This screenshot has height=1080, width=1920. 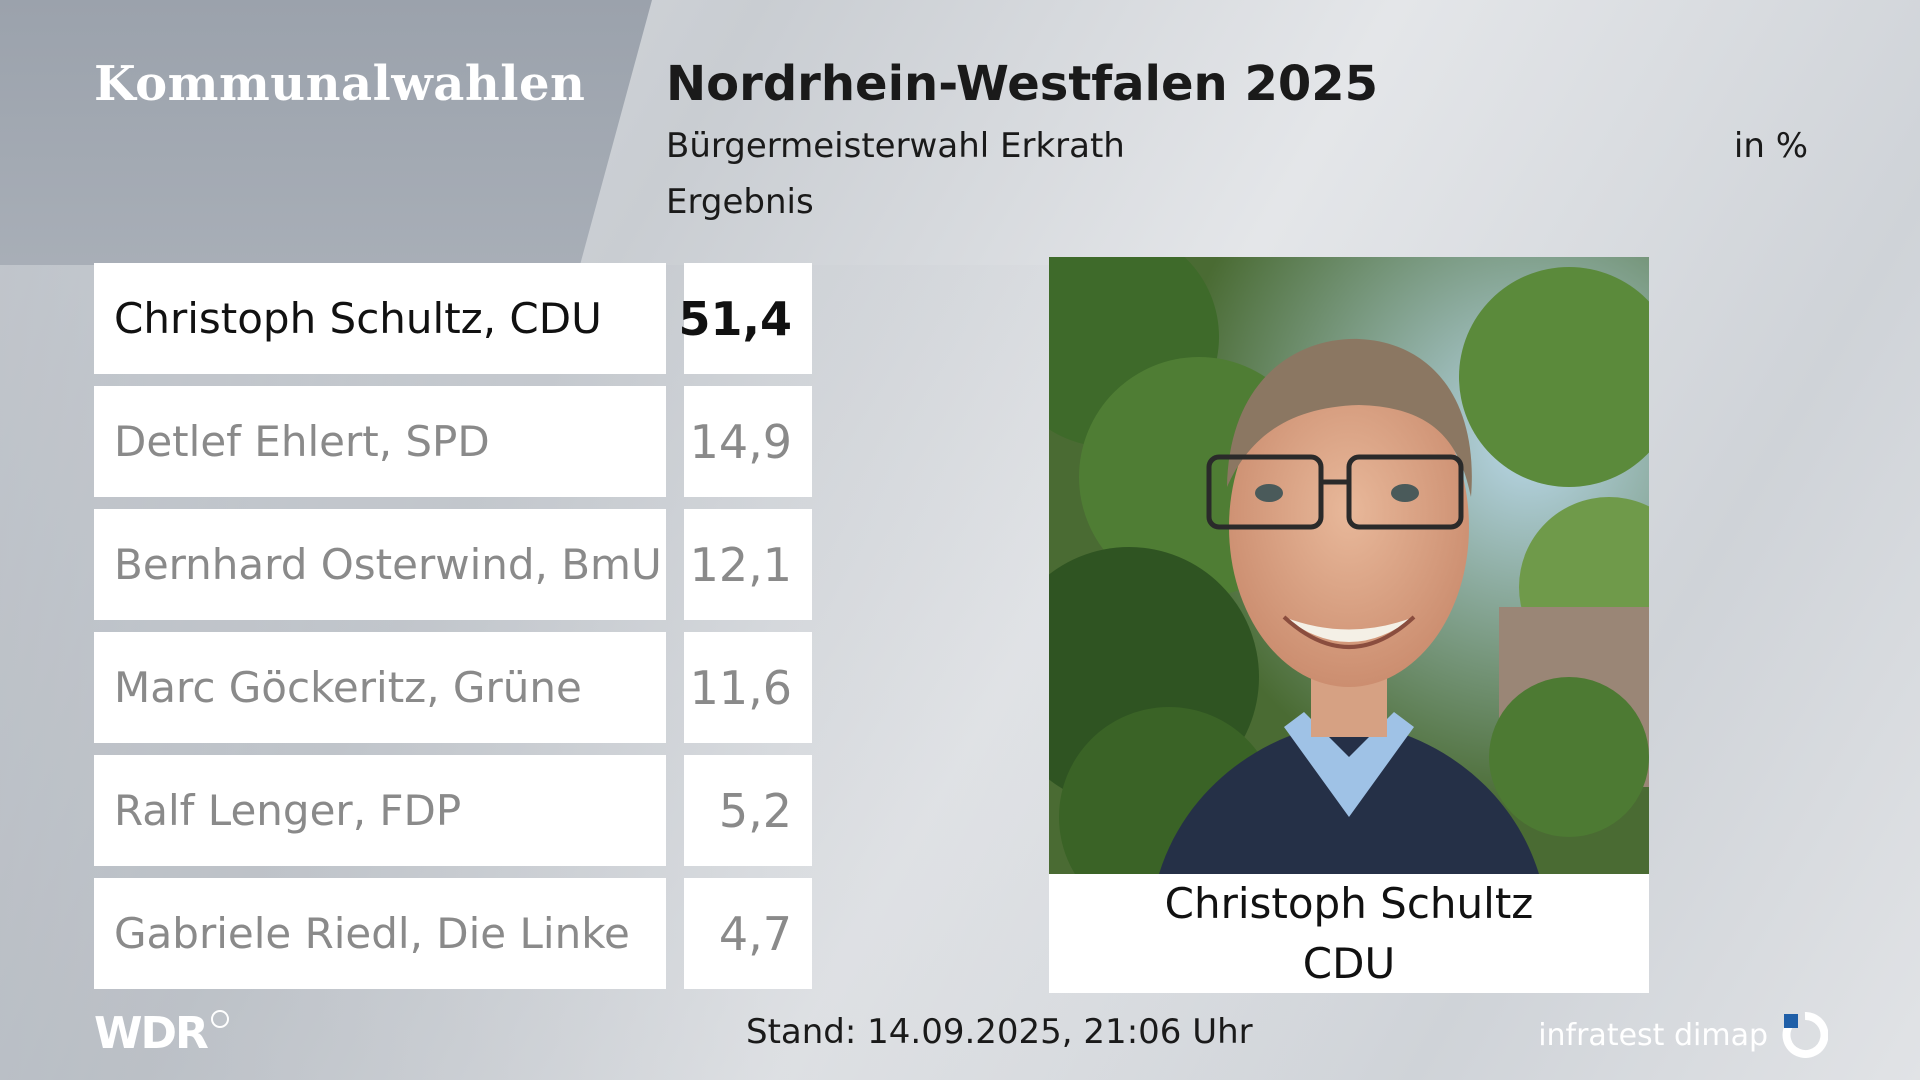 What do you see at coordinates (1653, 1035) in the screenshot?
I see `pollster-name: infratest dimap` at bounding box center [1653, 1035].